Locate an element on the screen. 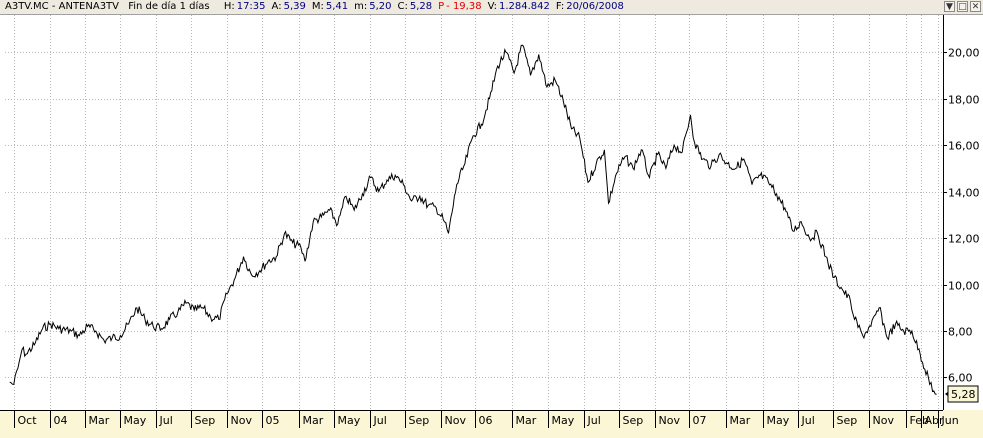 The image size is (983, 438). x-tick-label: 04 is located at coordinates (61, 420).